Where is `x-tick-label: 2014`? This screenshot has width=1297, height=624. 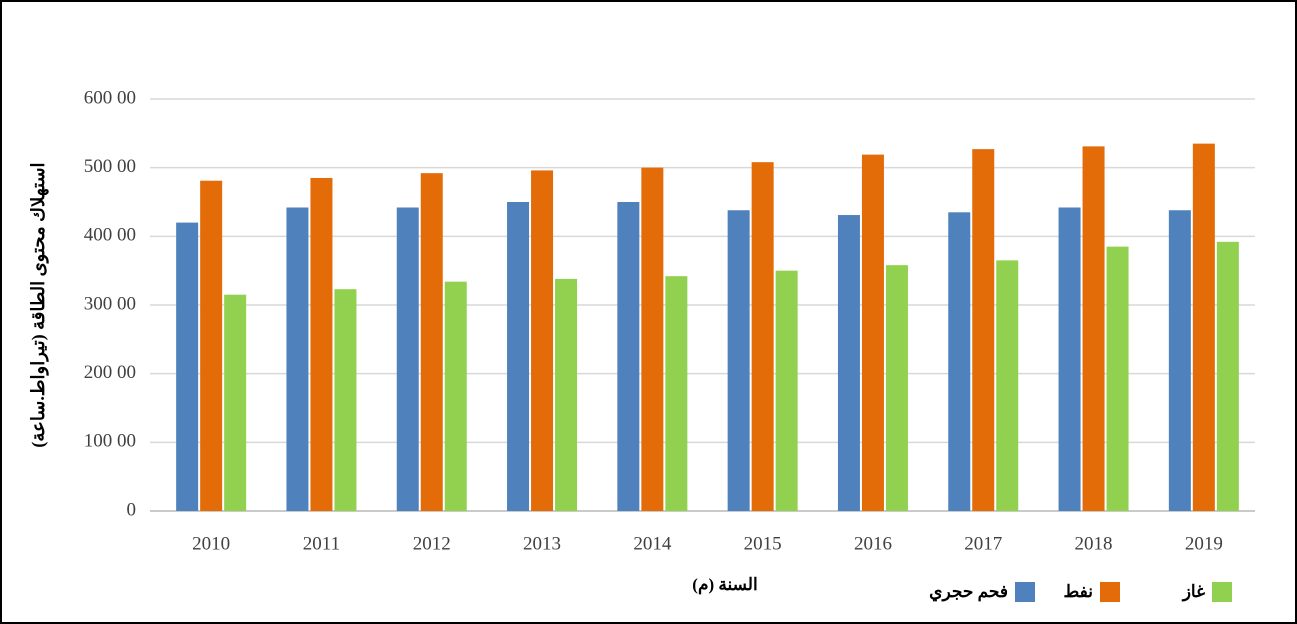
x-tick-label: 2014 is located at coordinates (652, 543).